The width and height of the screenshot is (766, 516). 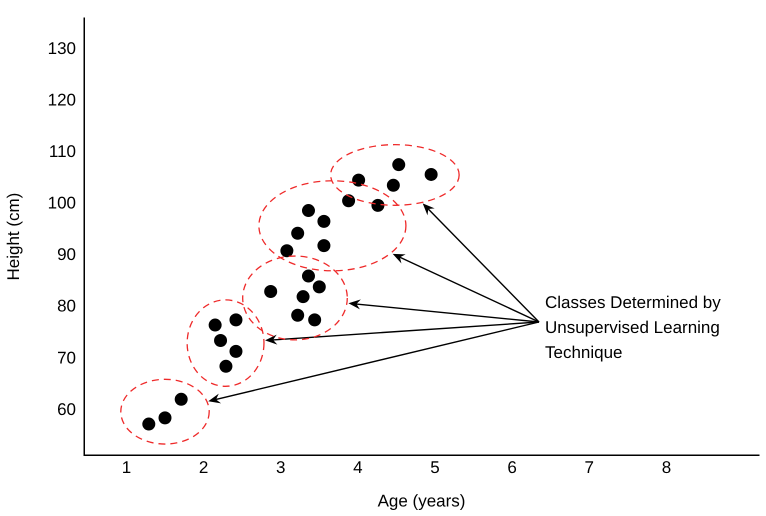 What do you see at coordinates (203, 467) in the screenshot?
I see `x-tick-label: 2` at bounding box center [203, 467].